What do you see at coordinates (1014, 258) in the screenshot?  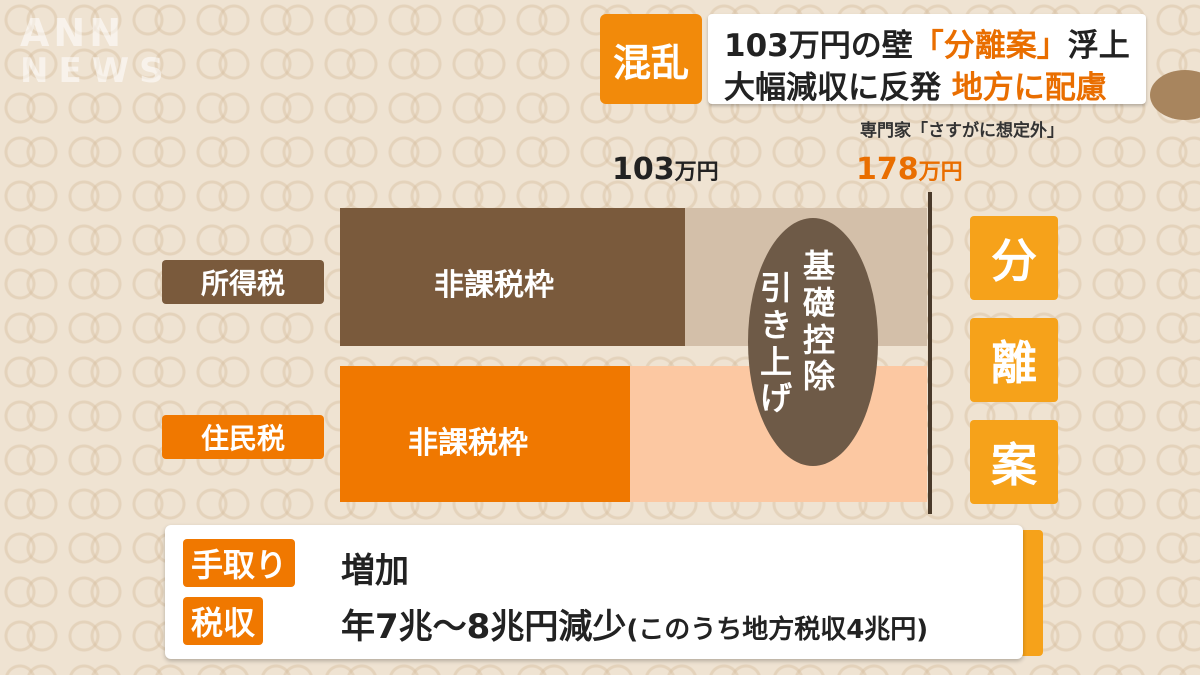 I see `side-char-1: 分` at bounding box center [1014, 258].